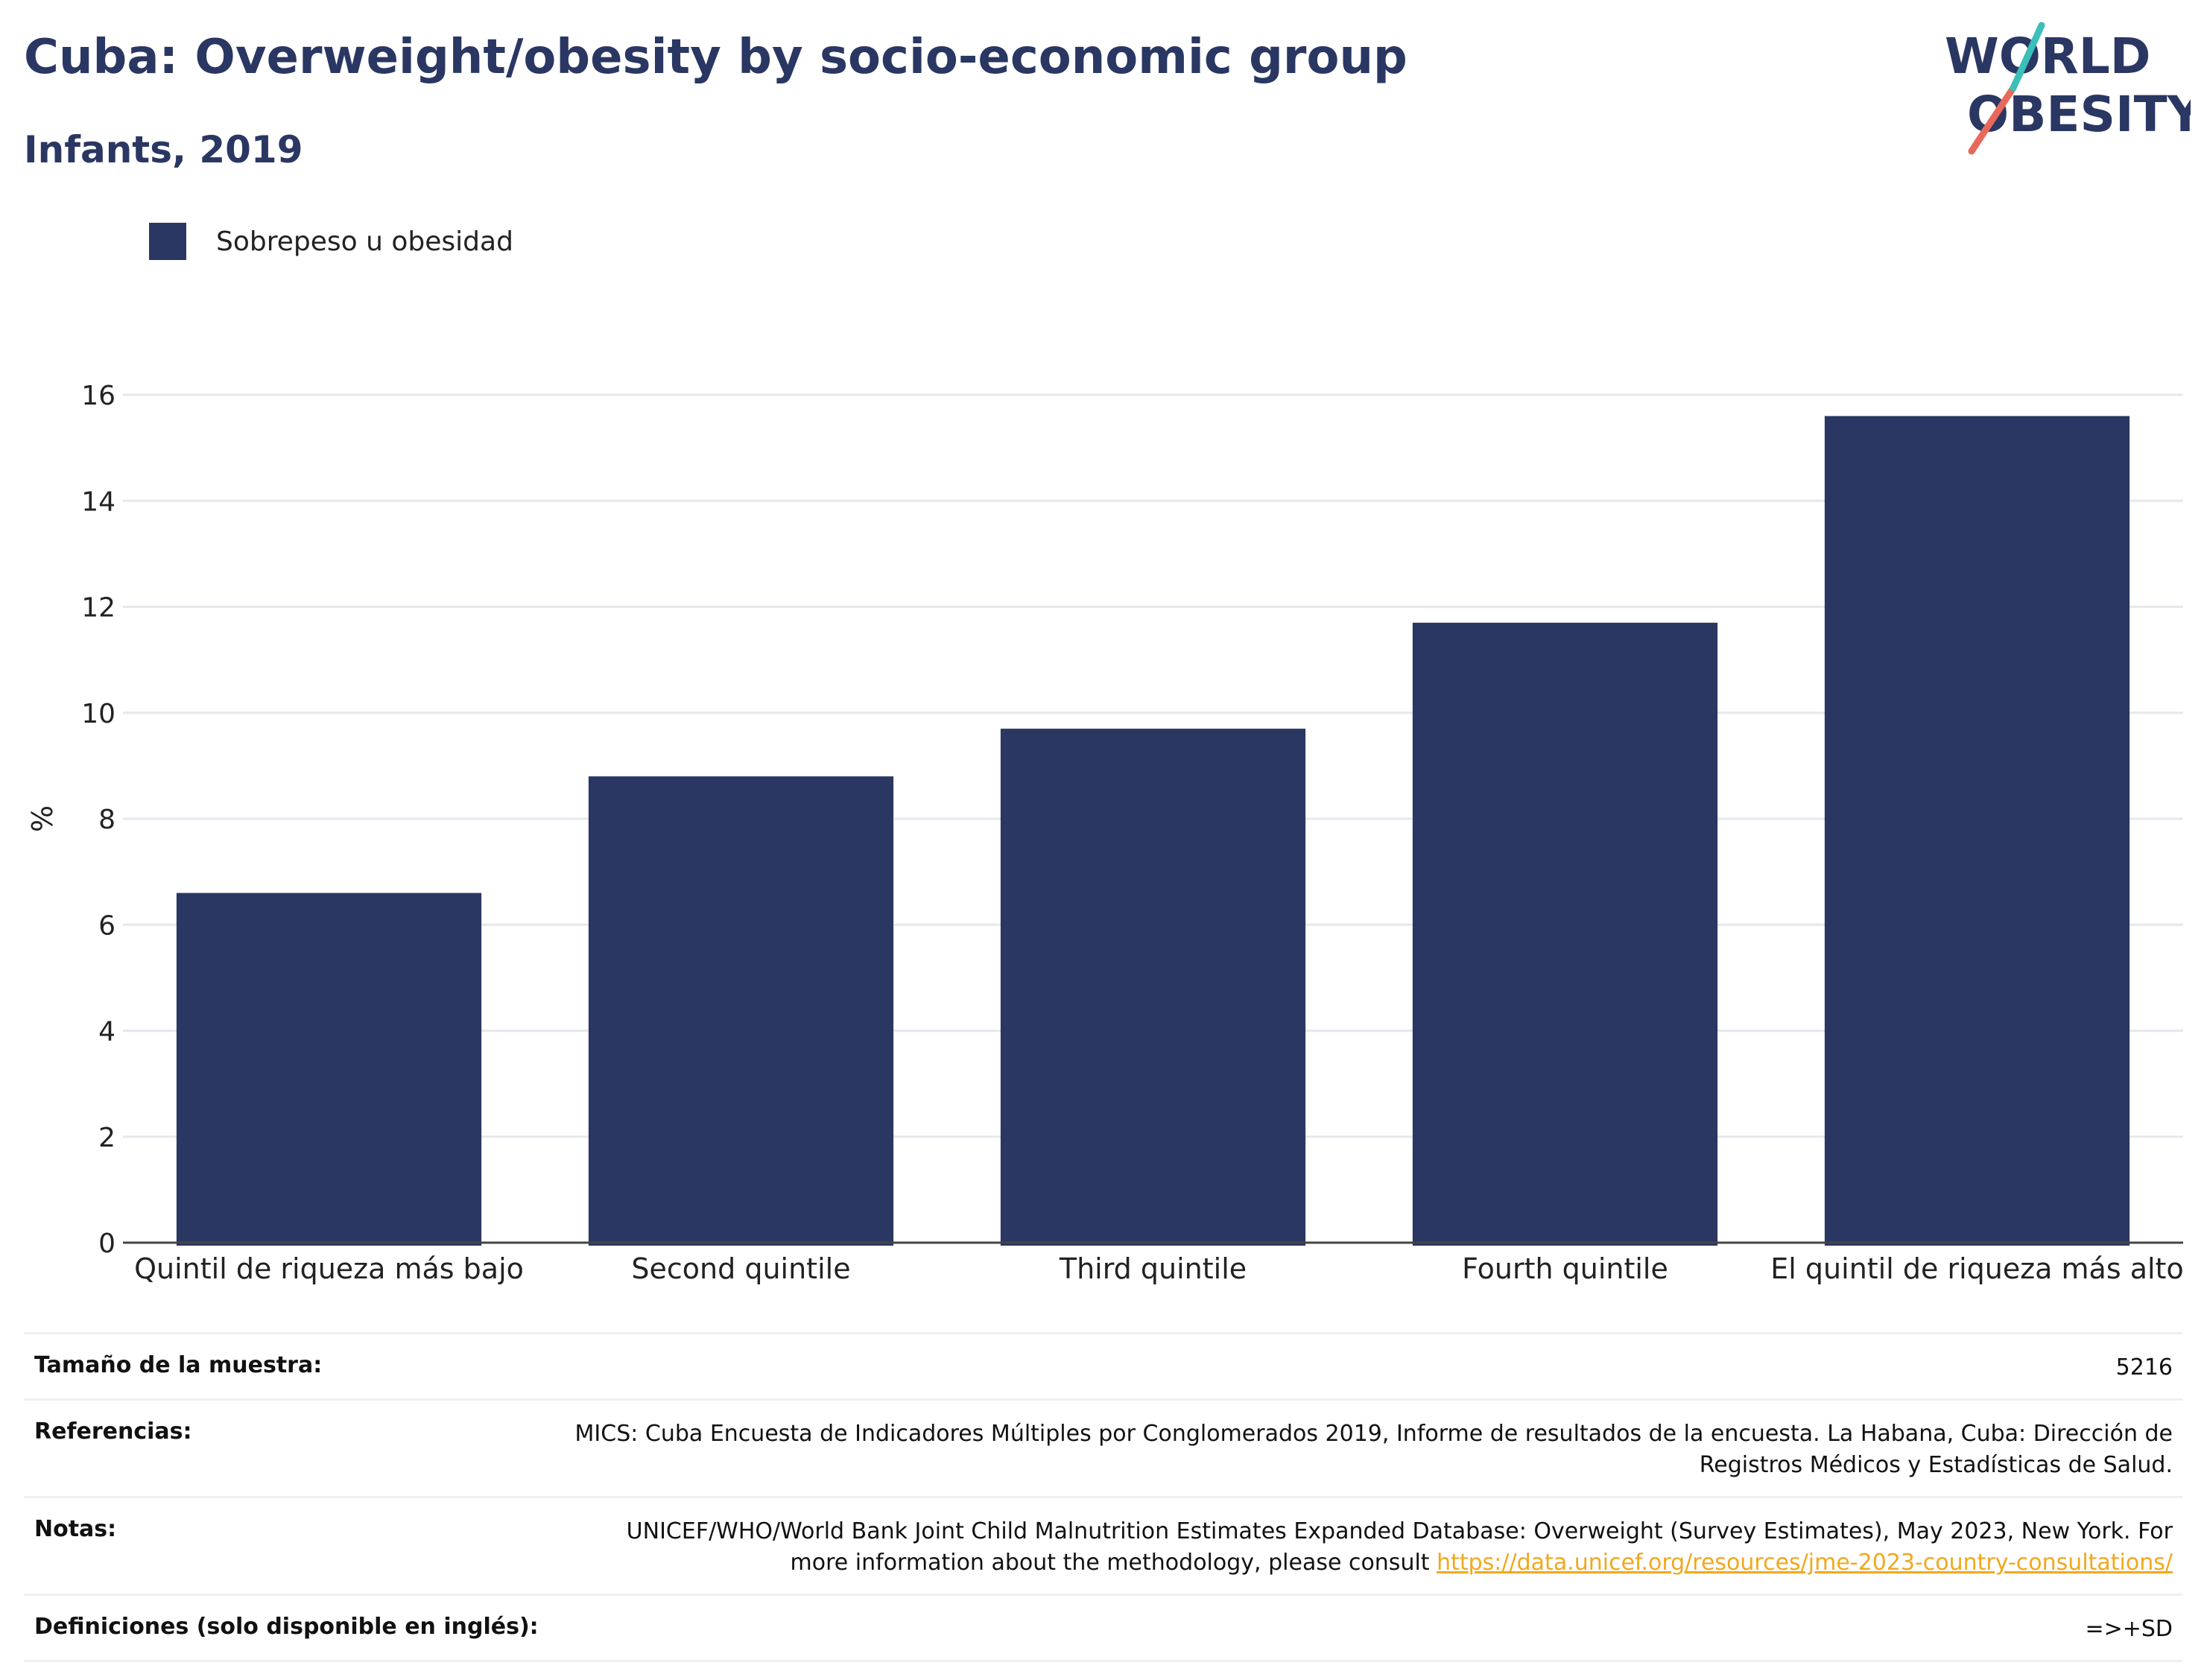 Image resolution: width=2204 pixels, height=1680 pixels. What do you see at coordinates (98, 608) in the screenshot?
I see `y-tick-label: 12` at bounding box center [98, 608].